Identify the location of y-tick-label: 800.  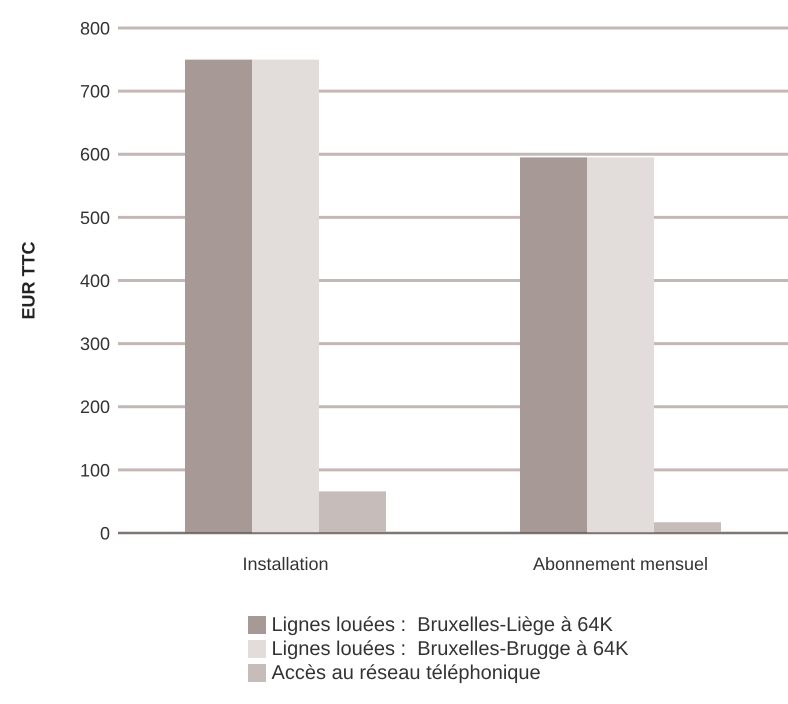
(95, 28).